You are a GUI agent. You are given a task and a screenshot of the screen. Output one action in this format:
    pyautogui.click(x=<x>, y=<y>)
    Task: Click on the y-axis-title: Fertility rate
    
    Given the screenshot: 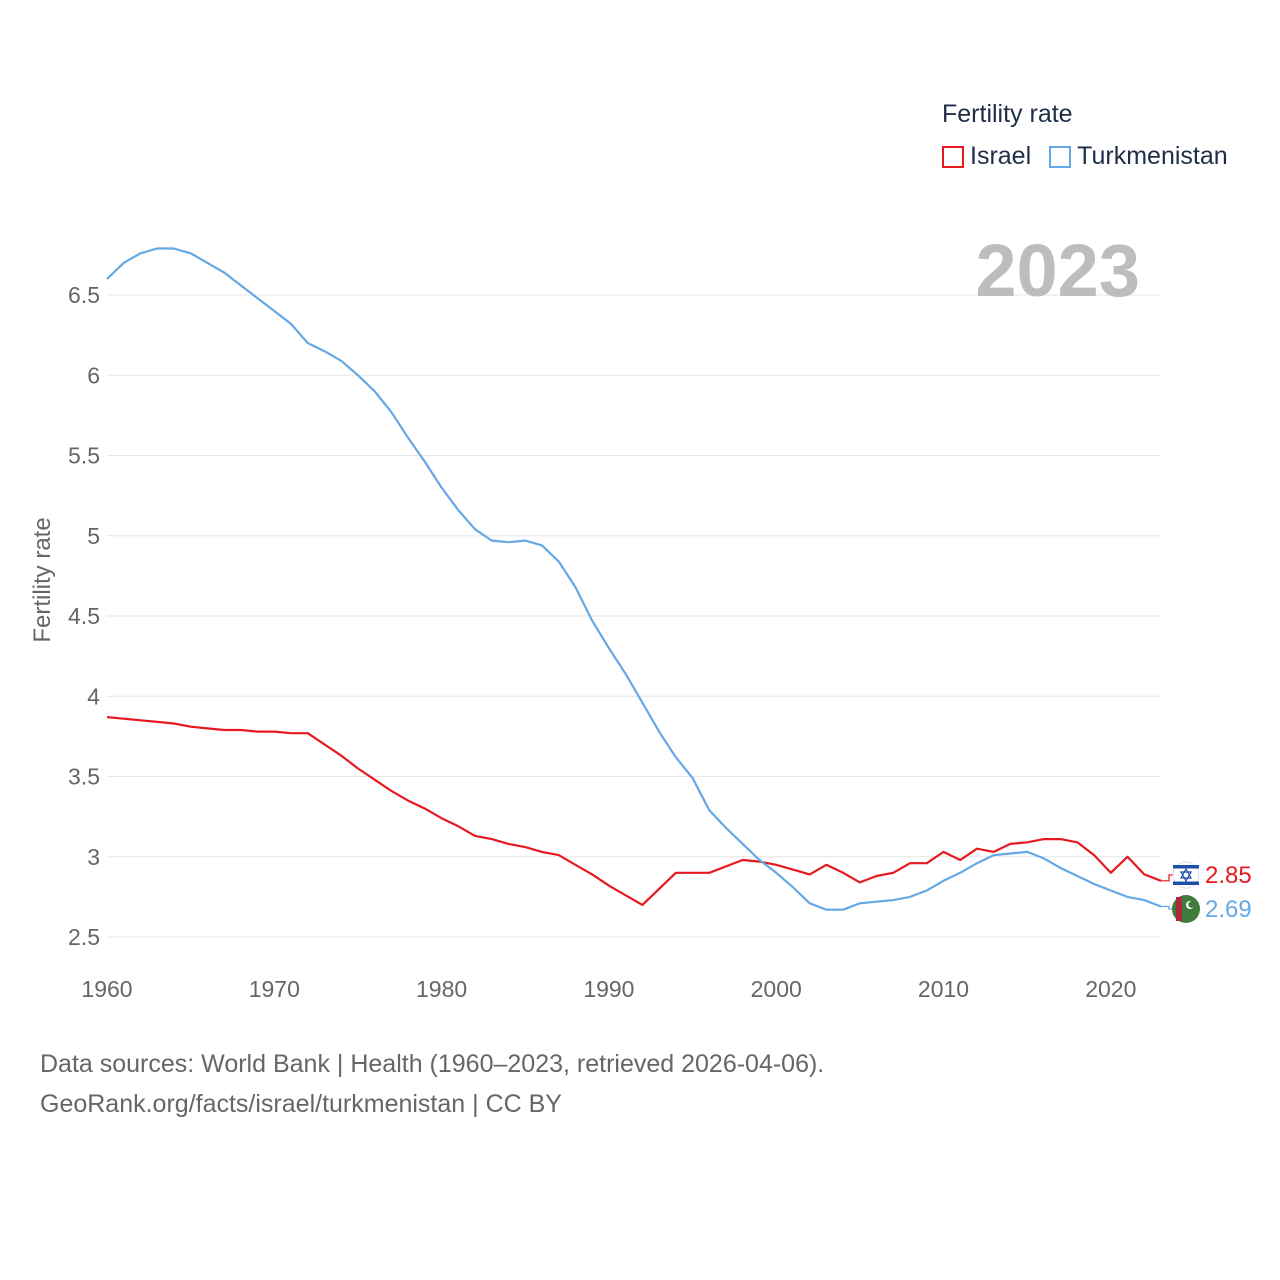 What is the action you would take?
    pyautogui.click(x=42, y=579)
    